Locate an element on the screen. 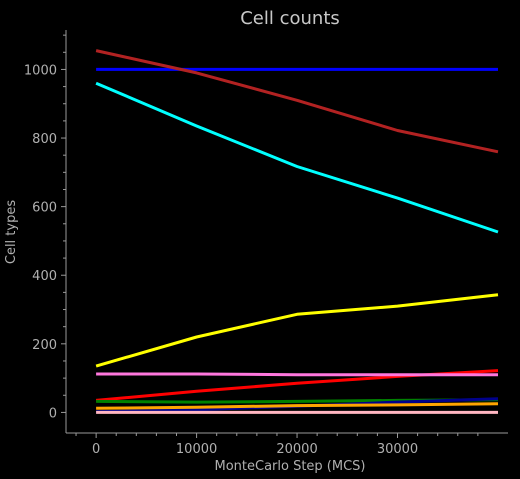 The height and width of the screenshot is (479, 520). y-tick-label: 800 is located at coordinates (44, 139).